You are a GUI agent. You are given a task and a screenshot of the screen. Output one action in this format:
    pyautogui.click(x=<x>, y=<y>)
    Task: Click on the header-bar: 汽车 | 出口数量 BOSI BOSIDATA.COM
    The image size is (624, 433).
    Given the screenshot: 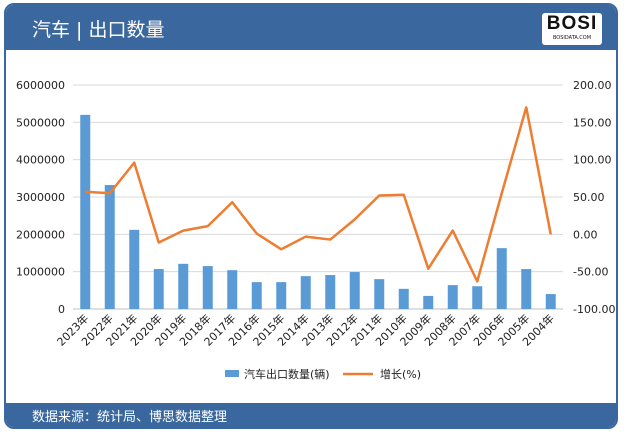 What is the action you would take?
    pyautogui.click(x=311, y=27)
    